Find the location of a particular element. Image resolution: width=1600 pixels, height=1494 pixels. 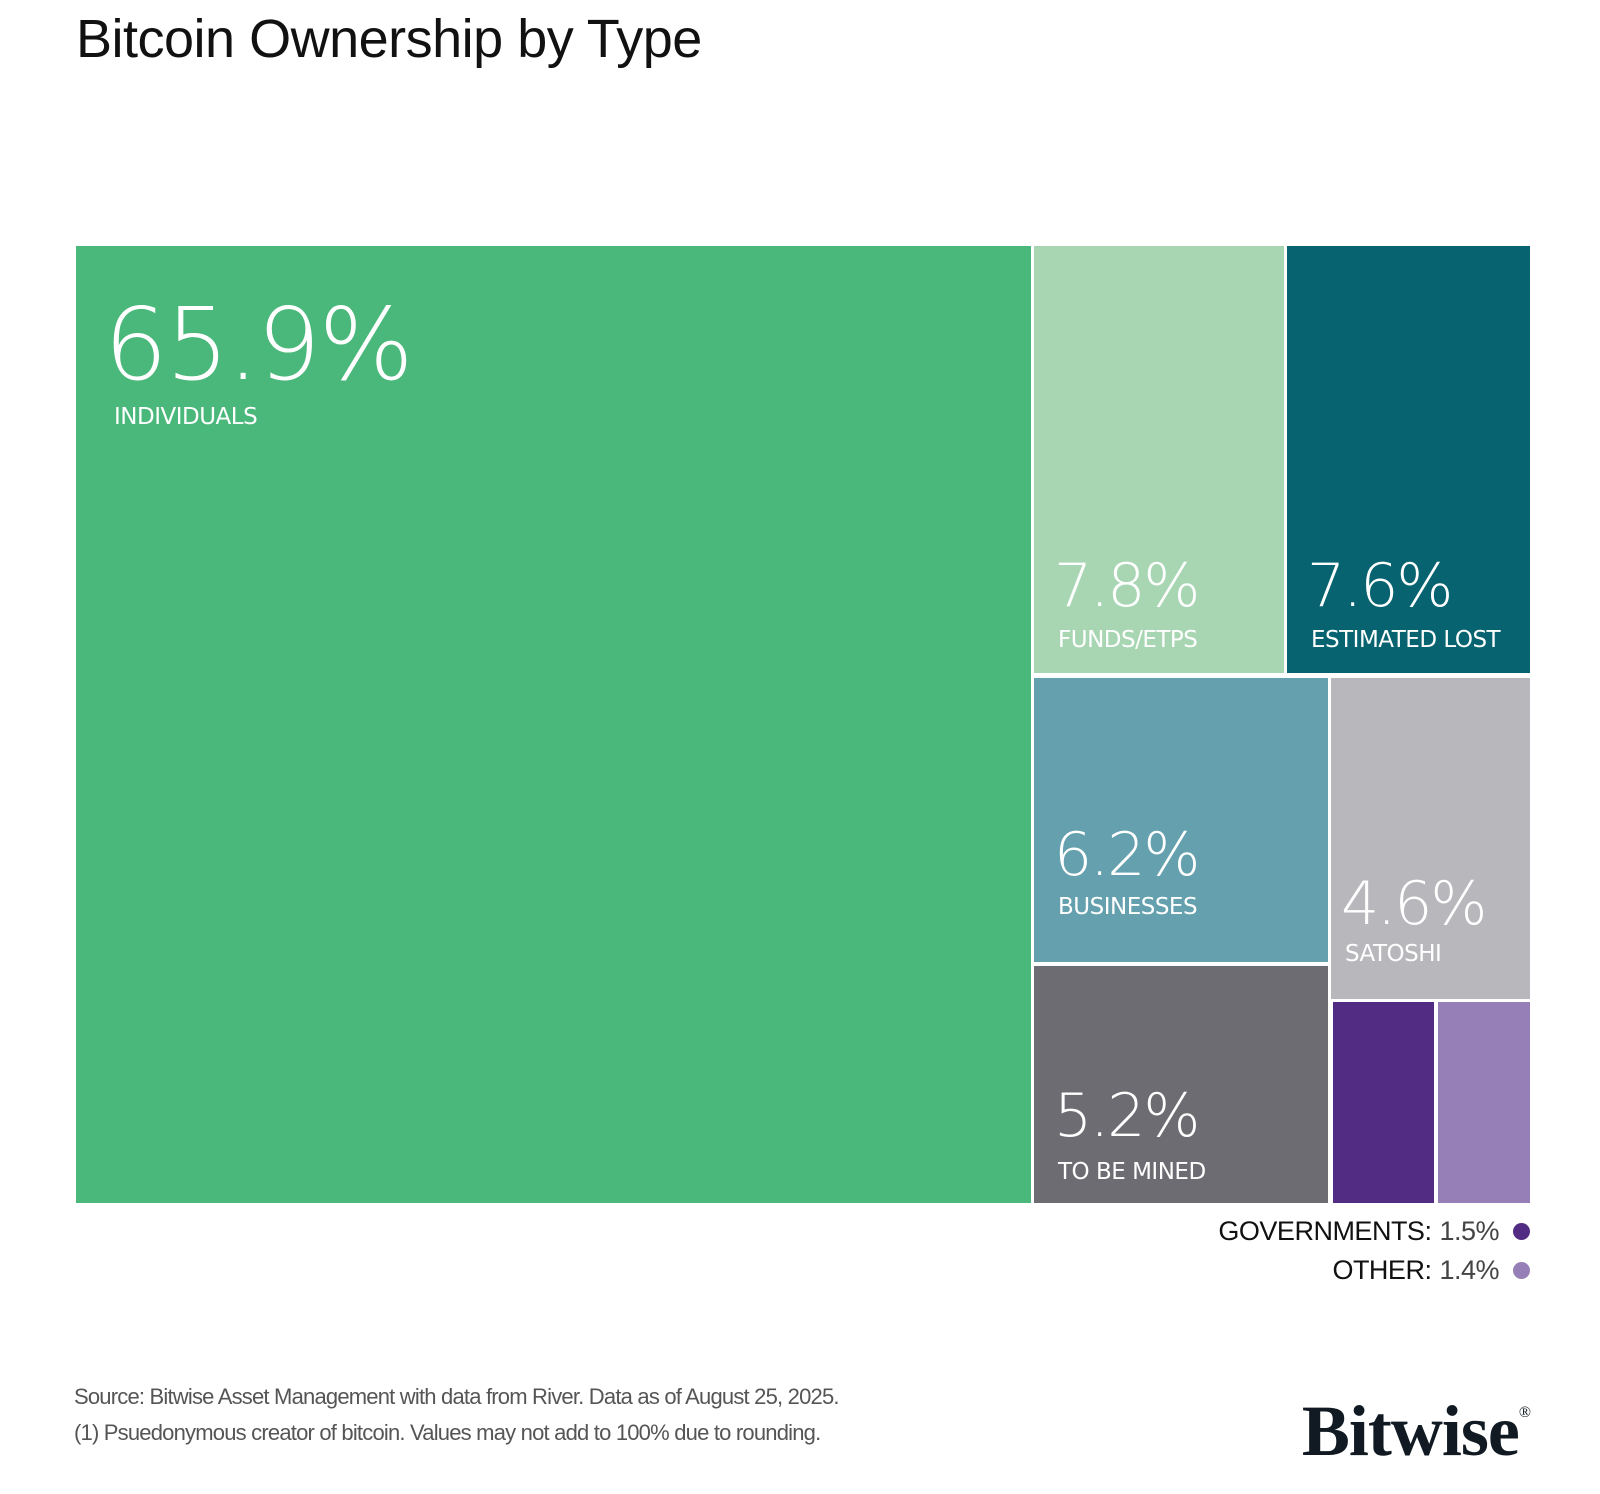

tile-value: 7.6% is located at coordinates (1380, 586).